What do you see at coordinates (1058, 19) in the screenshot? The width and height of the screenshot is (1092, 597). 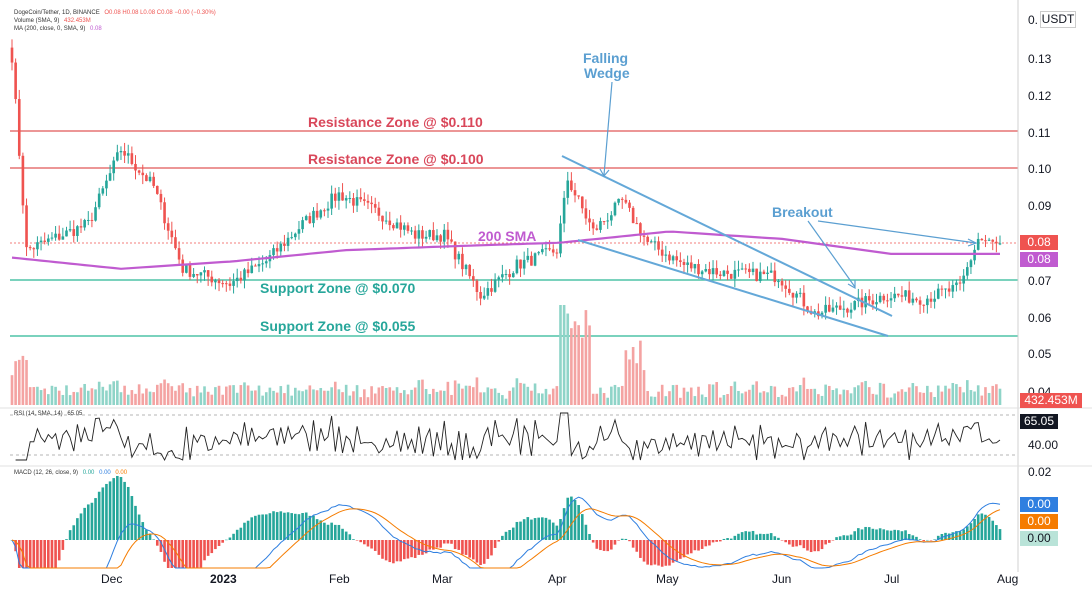 I see `currency-label: USDT` at bounding box center [1058, 19].